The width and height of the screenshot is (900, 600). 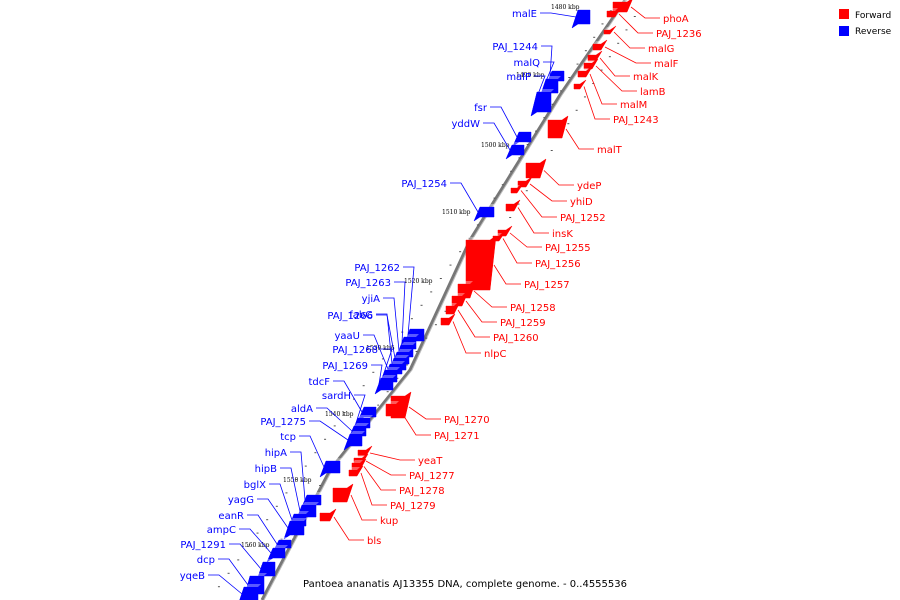 I want to click on reverse-gene-ampC, so click(x=277, y=554).